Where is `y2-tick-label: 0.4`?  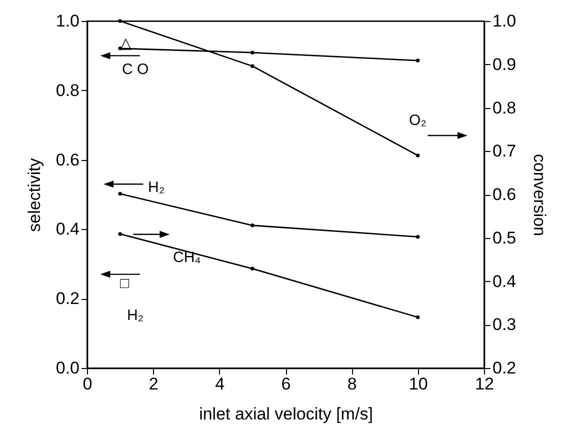
y2-tick-label: 0.4 is located at coordinates (504, 281).